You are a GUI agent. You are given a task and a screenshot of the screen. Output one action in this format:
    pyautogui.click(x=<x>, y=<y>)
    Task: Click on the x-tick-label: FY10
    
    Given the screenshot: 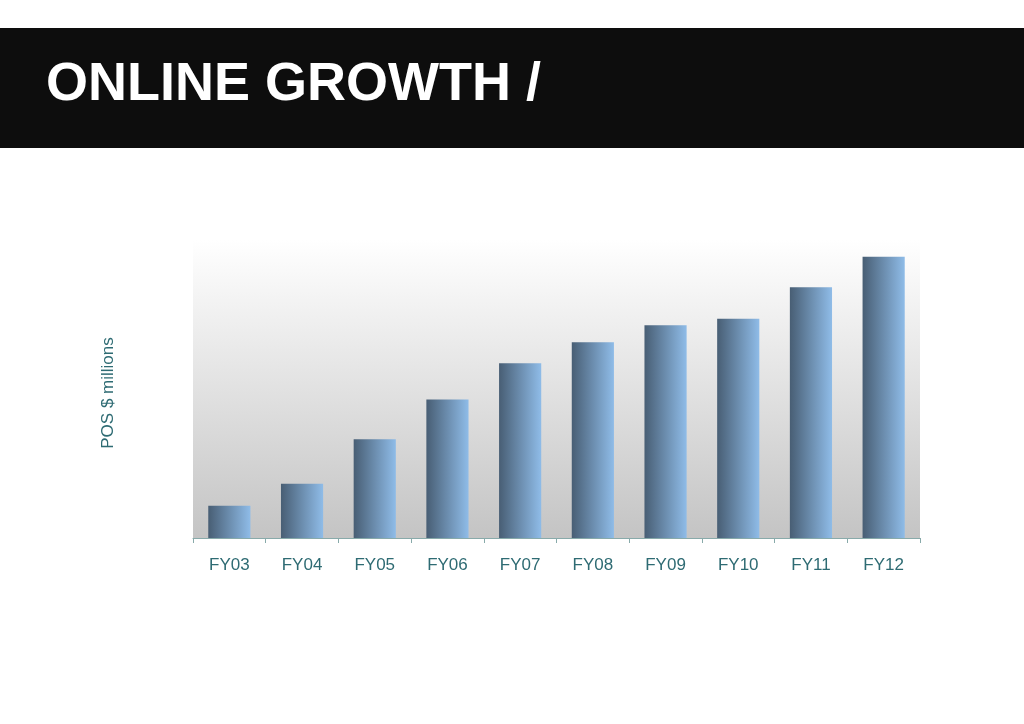 What is the action you would take?
    pyautogui.click(x=738, y=564)
    